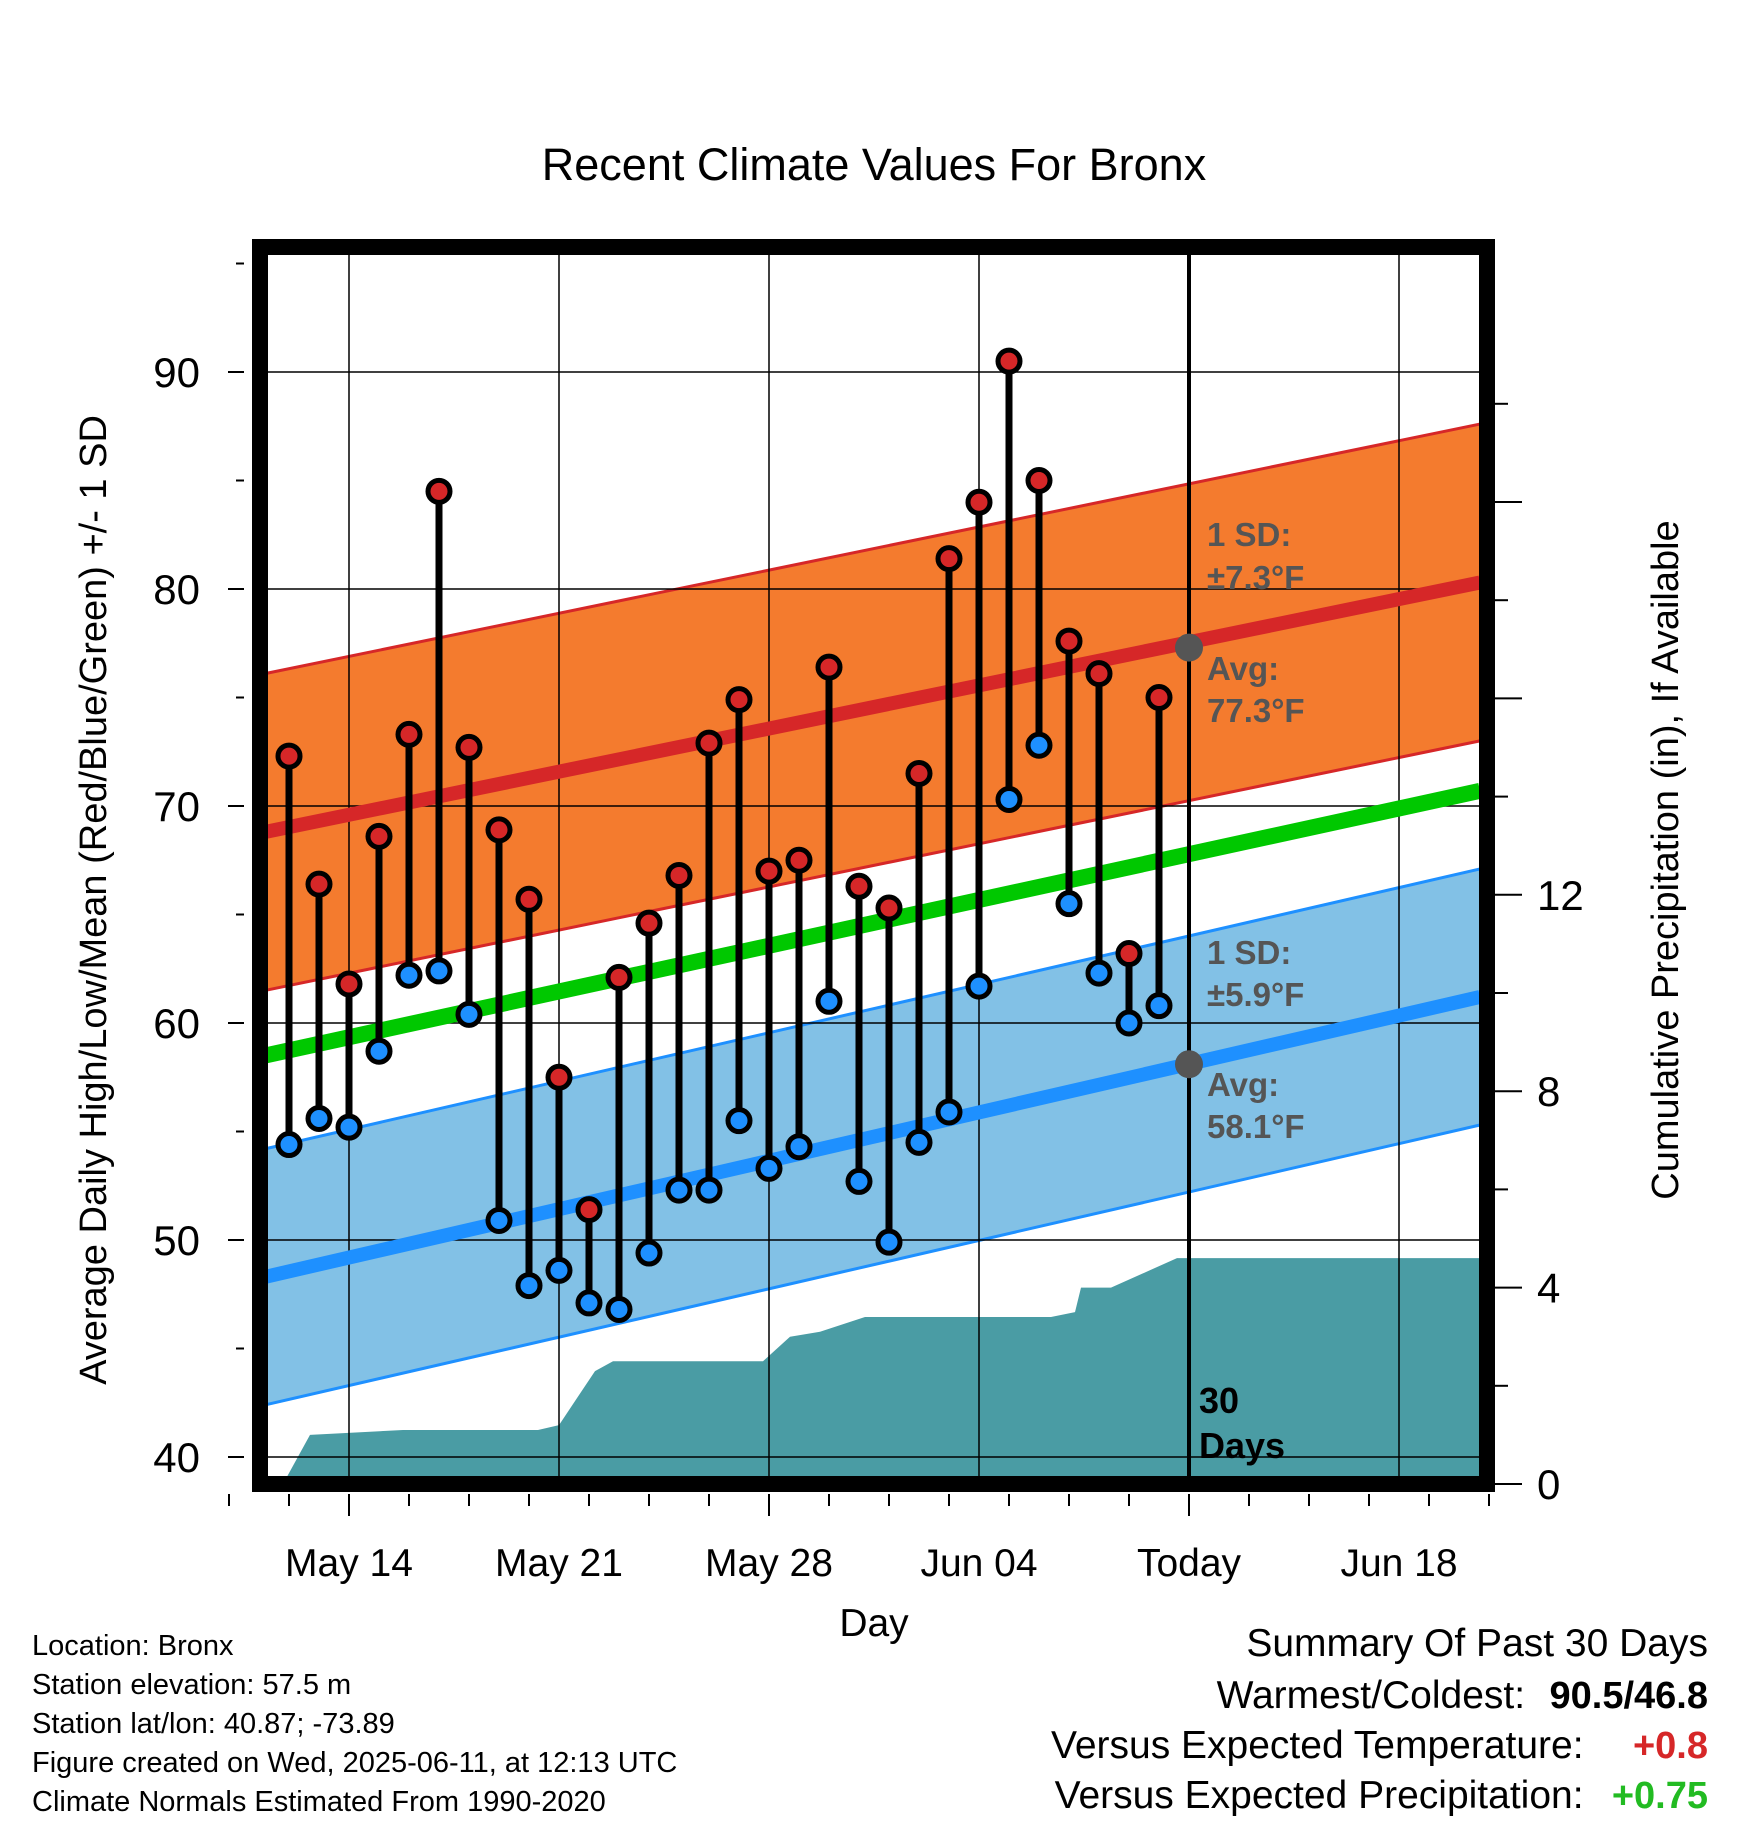 This screenshot has width=1748, height=1828. I want to click on low-avg-value: 58.1°F, so click(1256, 1126).